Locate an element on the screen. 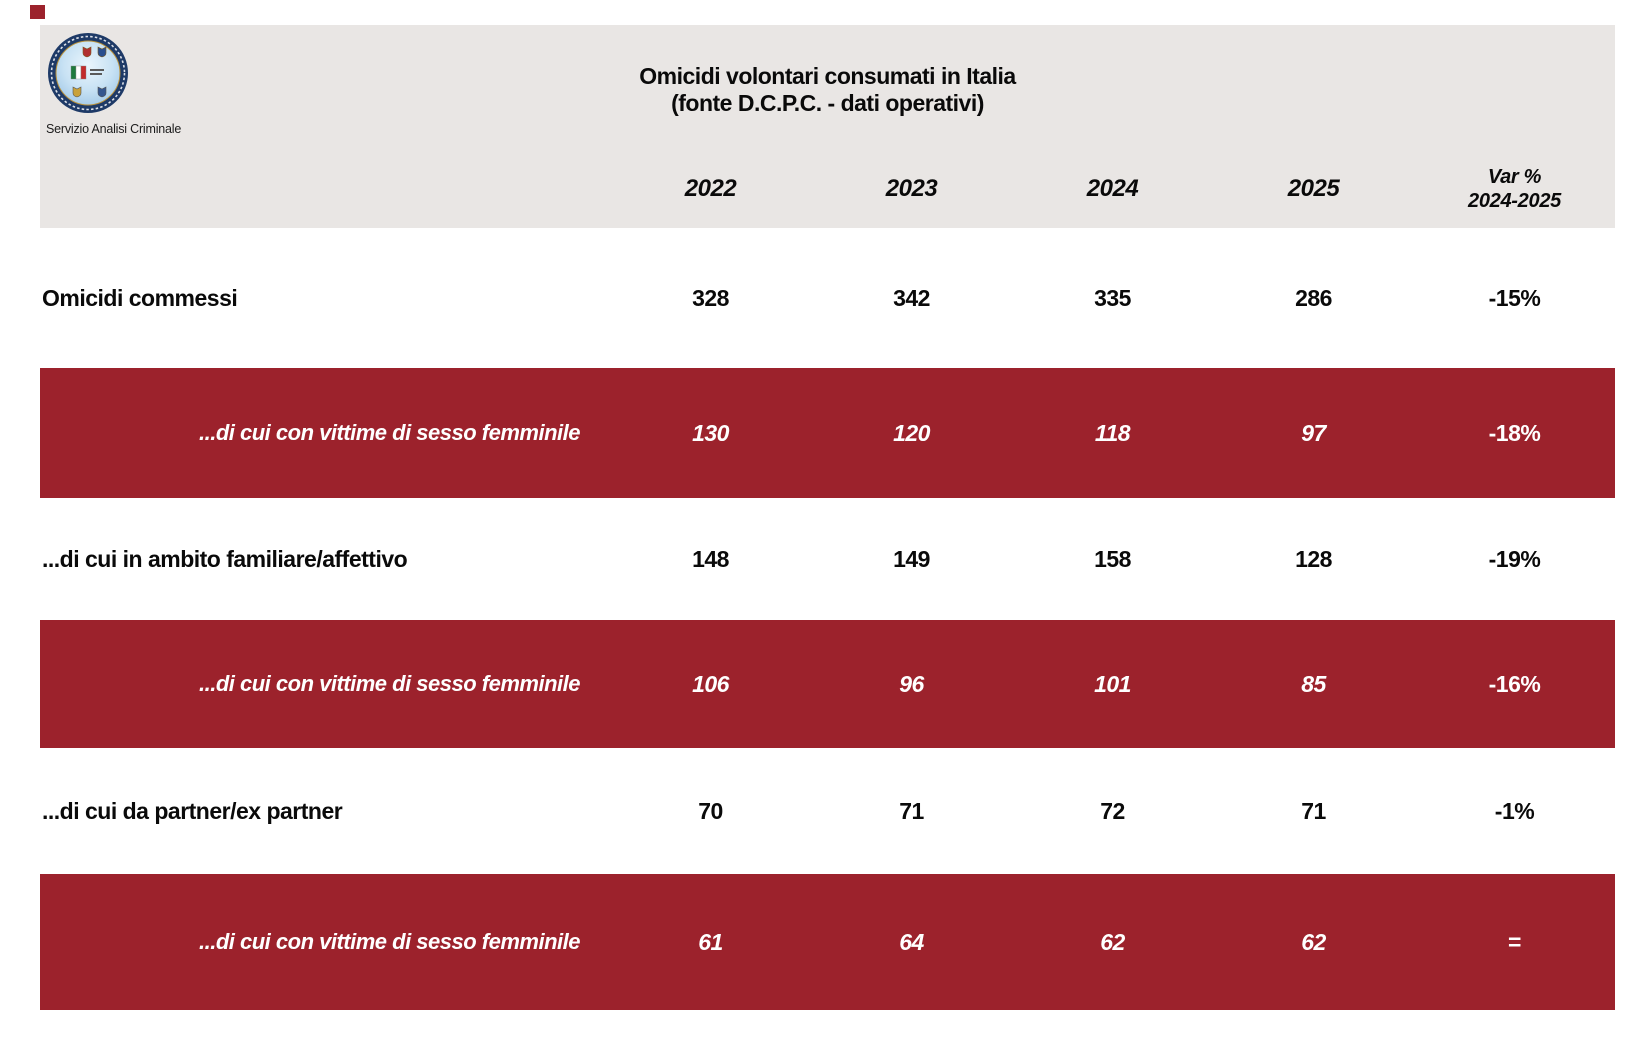 The image size is (1642, 1046). row-value: 106 is located at coordinates (710, 683).